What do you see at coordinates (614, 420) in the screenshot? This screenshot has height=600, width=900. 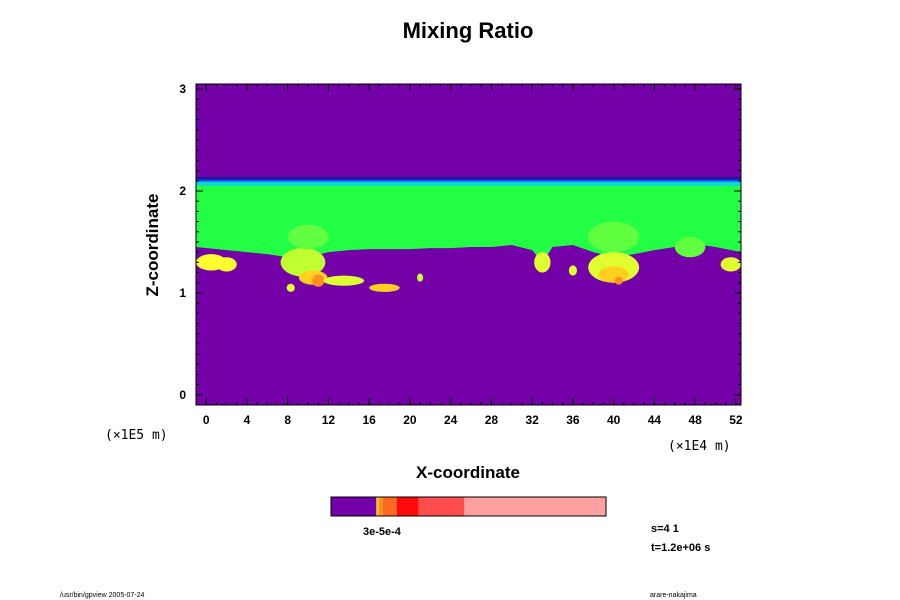 I see `x-tick-label: 40` at bounding box center [614, 420].